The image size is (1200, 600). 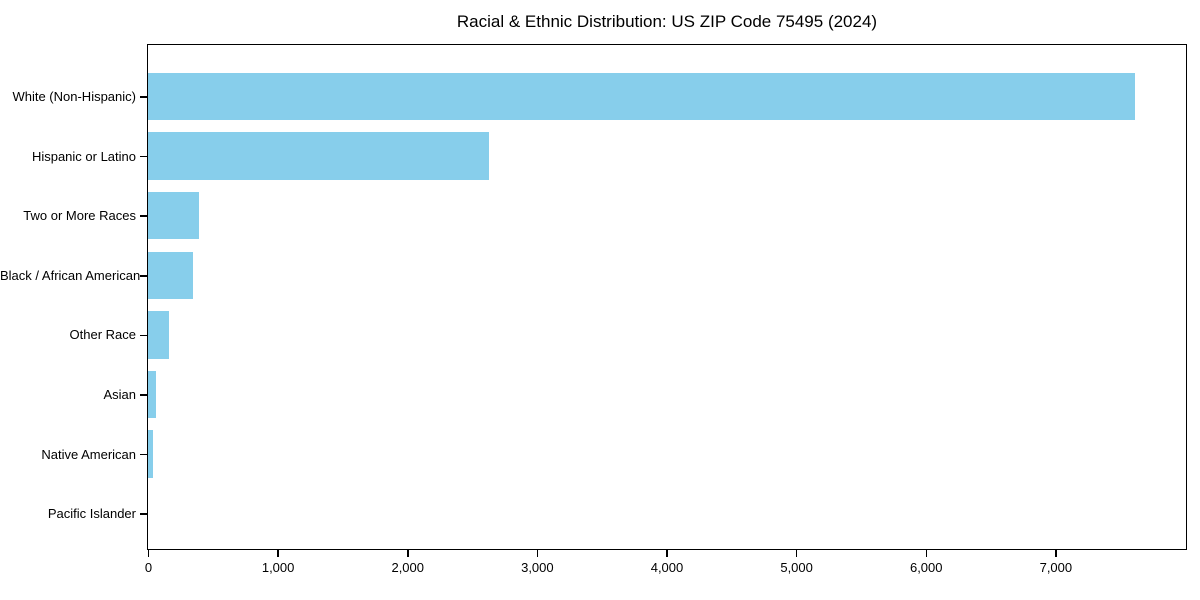 What do you see at coordinates (537, 567) in the screenshot?
I see `x-tick-label: 3,000` at bounding box center [537, 567].